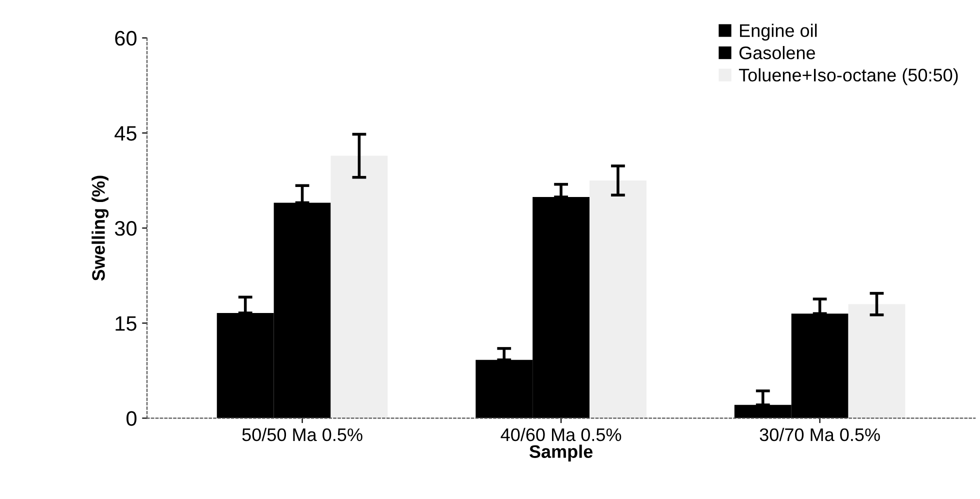 The width and height of the screenshot is (980, 499). What do you see at coordinates (778, 32) in the screenshot?
I see `legend-label: Engine oil` at bounding box center [778, 32].